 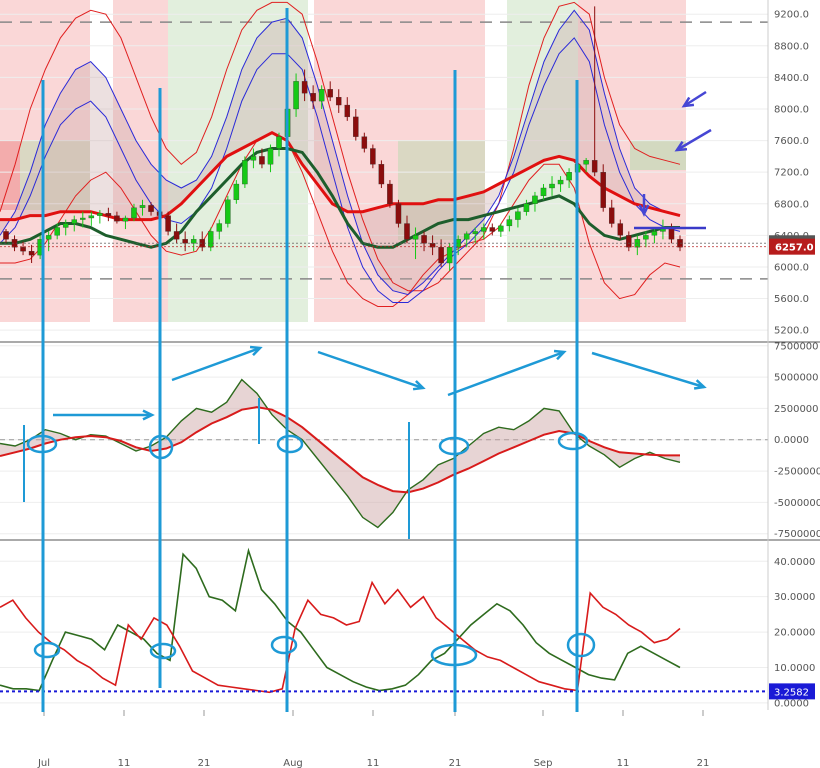 I want to click on y-tick-label: 5000000, so click(x=796, y=378).